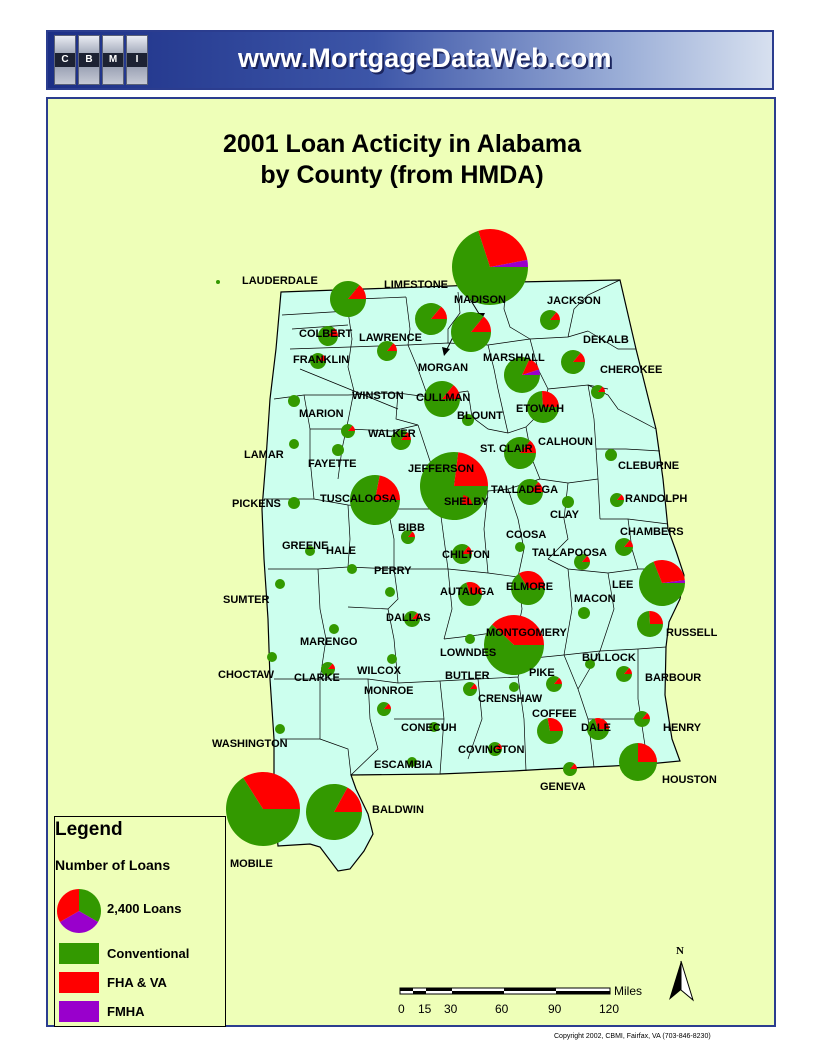 This screenshot has width=816, height=1056. What do you see at coordinates (520, 1000) in the screenshot?
I see `scale-bar: 0 15 30 60 90 120 Miles` at bounding box center [520, 1000].